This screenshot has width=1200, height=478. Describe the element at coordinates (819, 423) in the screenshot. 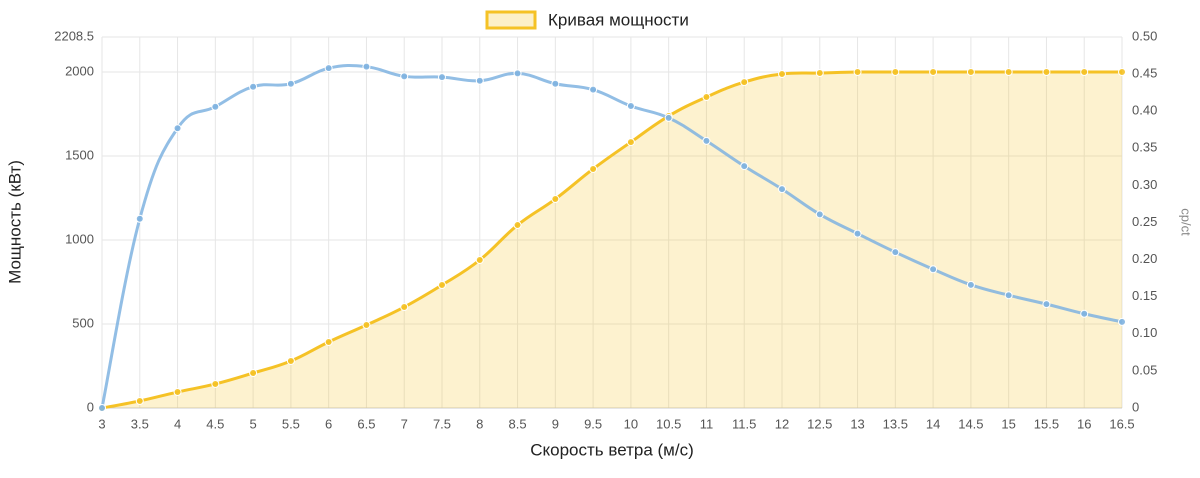

I see `x-tick-label: 12.5` at that location.